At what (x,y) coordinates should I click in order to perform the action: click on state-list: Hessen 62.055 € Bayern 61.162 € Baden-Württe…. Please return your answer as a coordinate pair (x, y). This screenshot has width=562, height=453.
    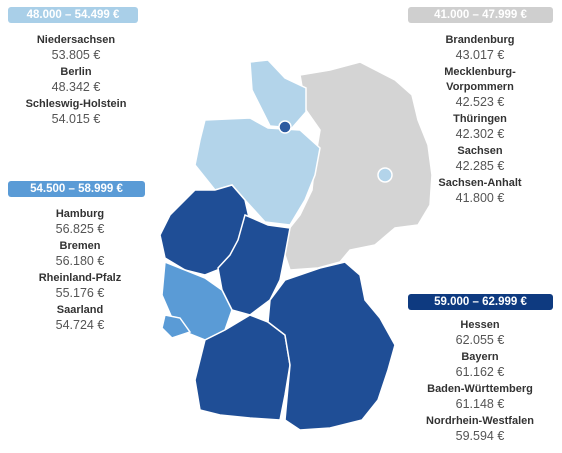
    Looking at the image, I should click on (480, 380).